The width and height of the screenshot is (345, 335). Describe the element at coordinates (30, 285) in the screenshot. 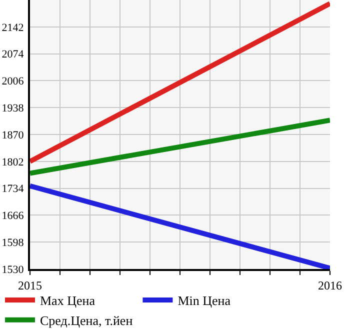

I see `x-tick-label: 2015` at that location.